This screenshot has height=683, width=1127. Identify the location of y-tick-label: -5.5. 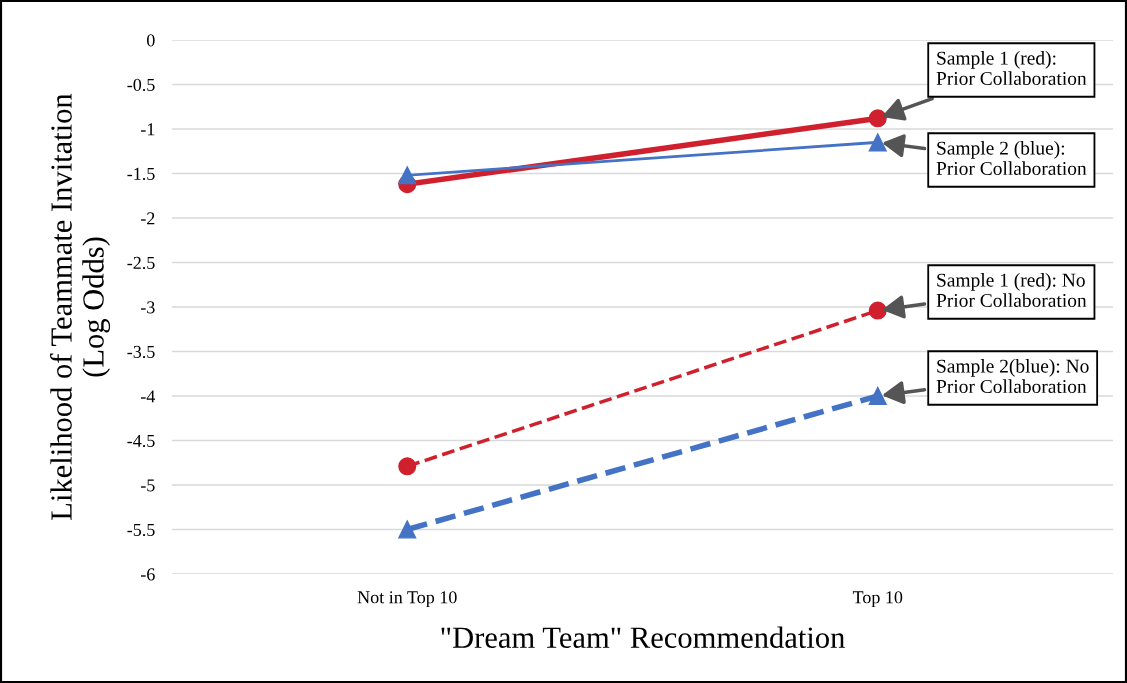
(141, 530).